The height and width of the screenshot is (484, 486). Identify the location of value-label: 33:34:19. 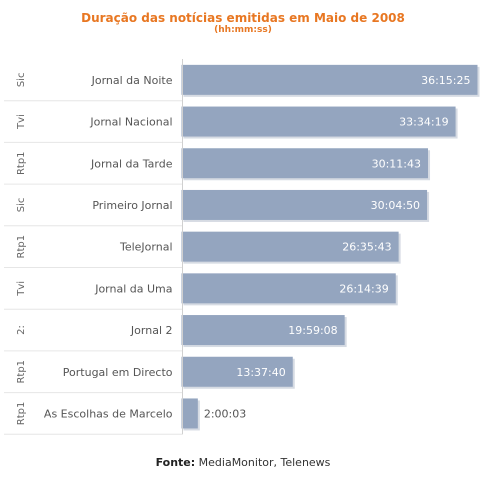
(423, 122).